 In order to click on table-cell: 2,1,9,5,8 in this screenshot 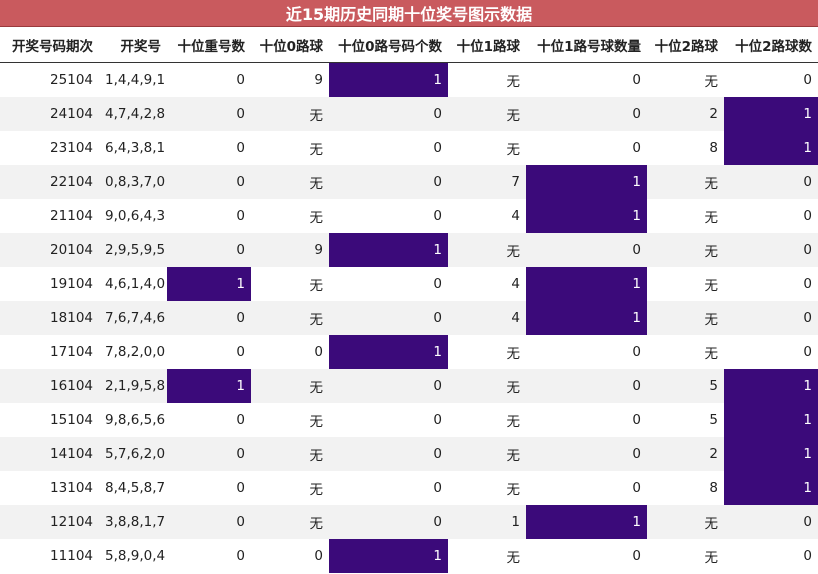, I will do `click(133, 386)`.